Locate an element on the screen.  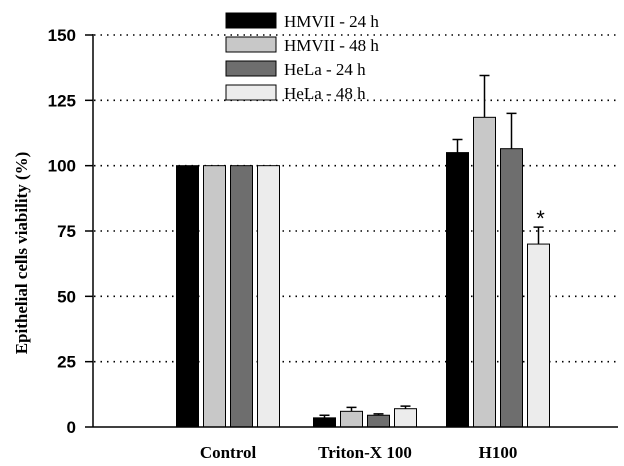
y-axis-title: Epithelial cells viability (%) is located at coordinates (21, 253).